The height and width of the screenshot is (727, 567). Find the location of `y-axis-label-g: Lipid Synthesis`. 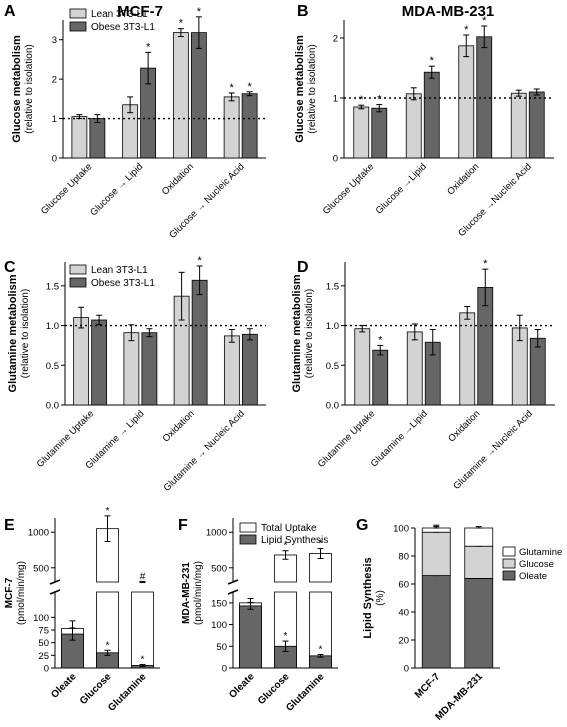

y-axis-label-g: Lipid Synthesis is located at coordinates (368, 597).